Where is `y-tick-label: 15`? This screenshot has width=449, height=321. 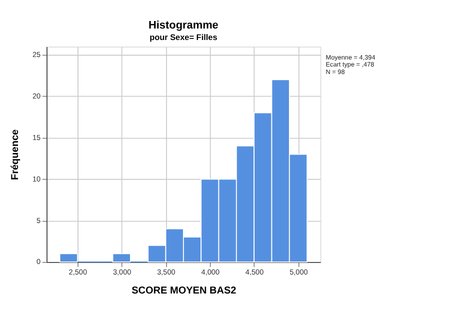
y-tick-label: 15 is located at coordinates (36, 137).